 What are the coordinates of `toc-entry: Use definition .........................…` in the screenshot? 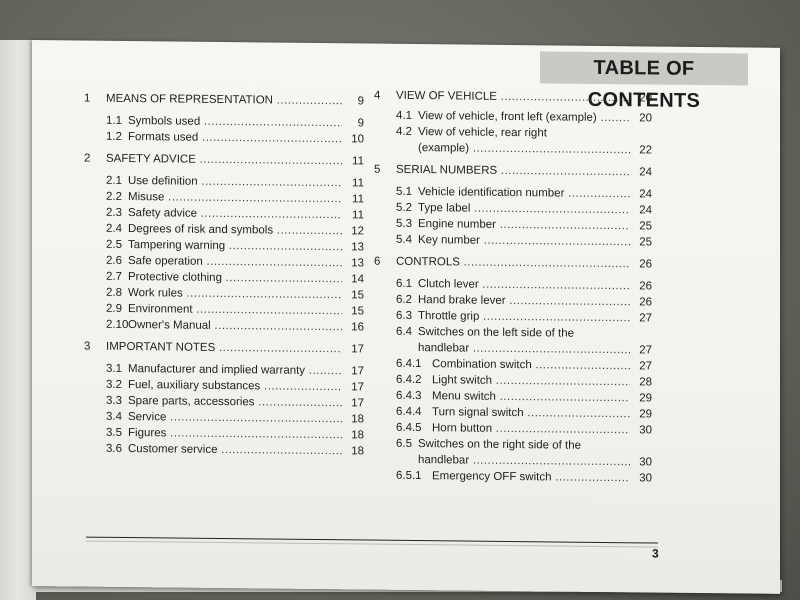 It's located at (235, 182).